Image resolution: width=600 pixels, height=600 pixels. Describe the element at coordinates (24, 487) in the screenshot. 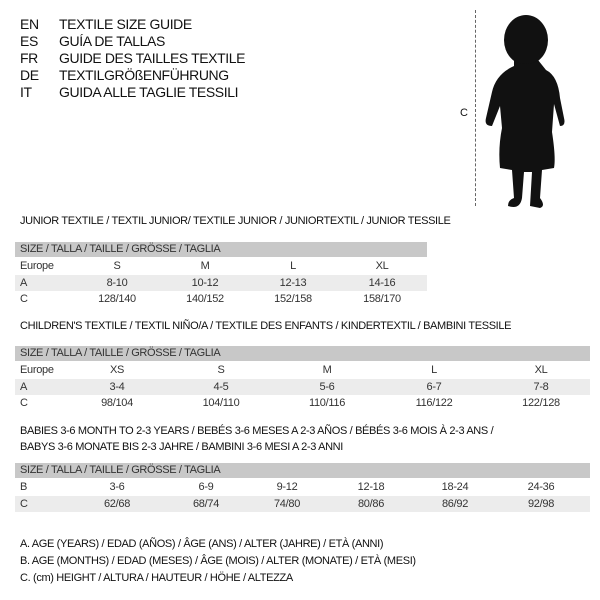

I see `row-label: B` at that location.